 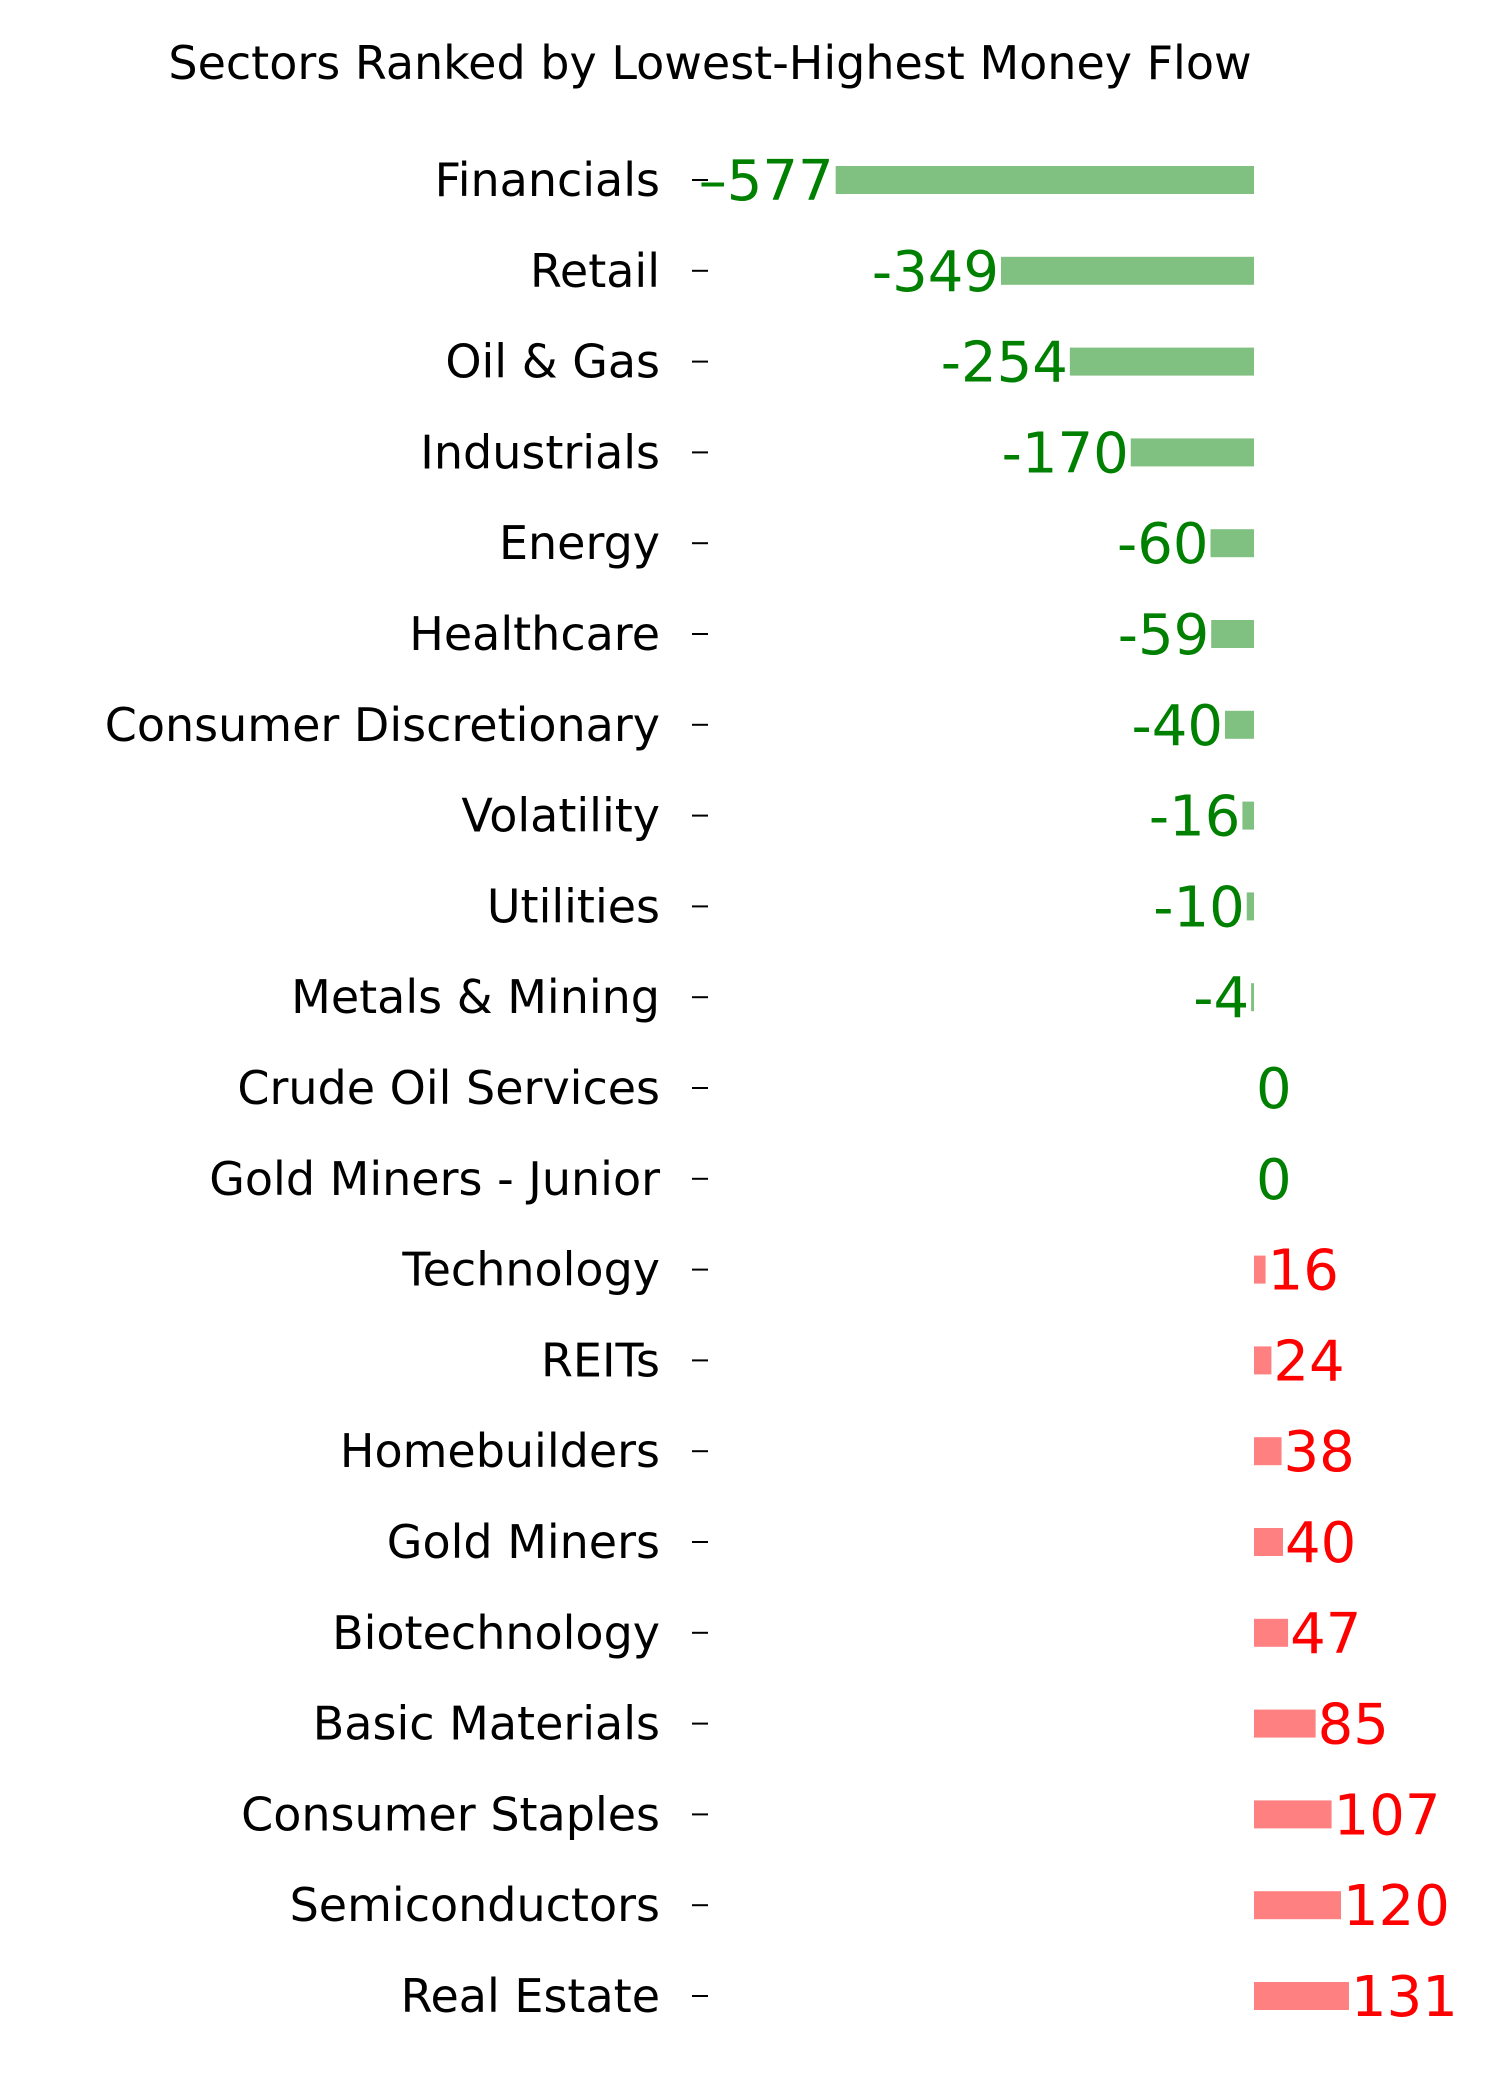 I want to click on value-label-industrials: -170, so click(x=1065, y=453).